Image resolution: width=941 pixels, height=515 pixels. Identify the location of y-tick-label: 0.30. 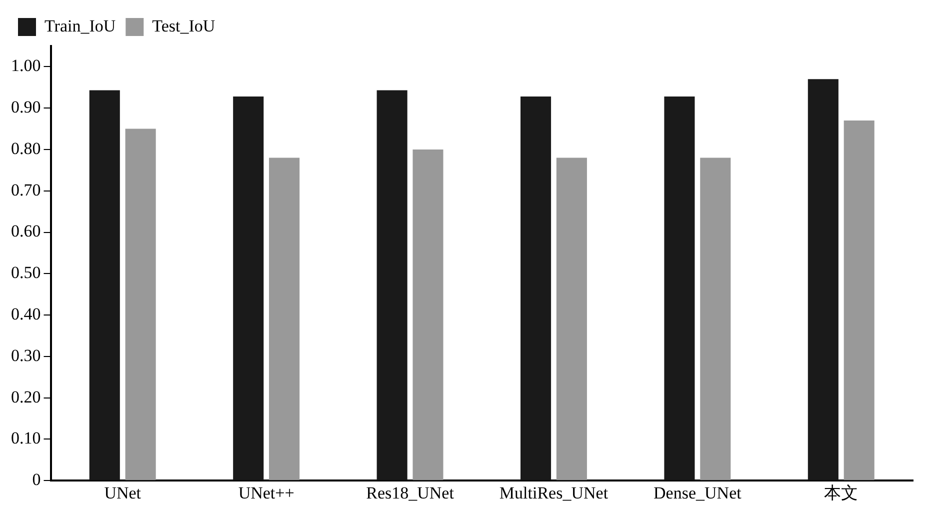
(26, 355).